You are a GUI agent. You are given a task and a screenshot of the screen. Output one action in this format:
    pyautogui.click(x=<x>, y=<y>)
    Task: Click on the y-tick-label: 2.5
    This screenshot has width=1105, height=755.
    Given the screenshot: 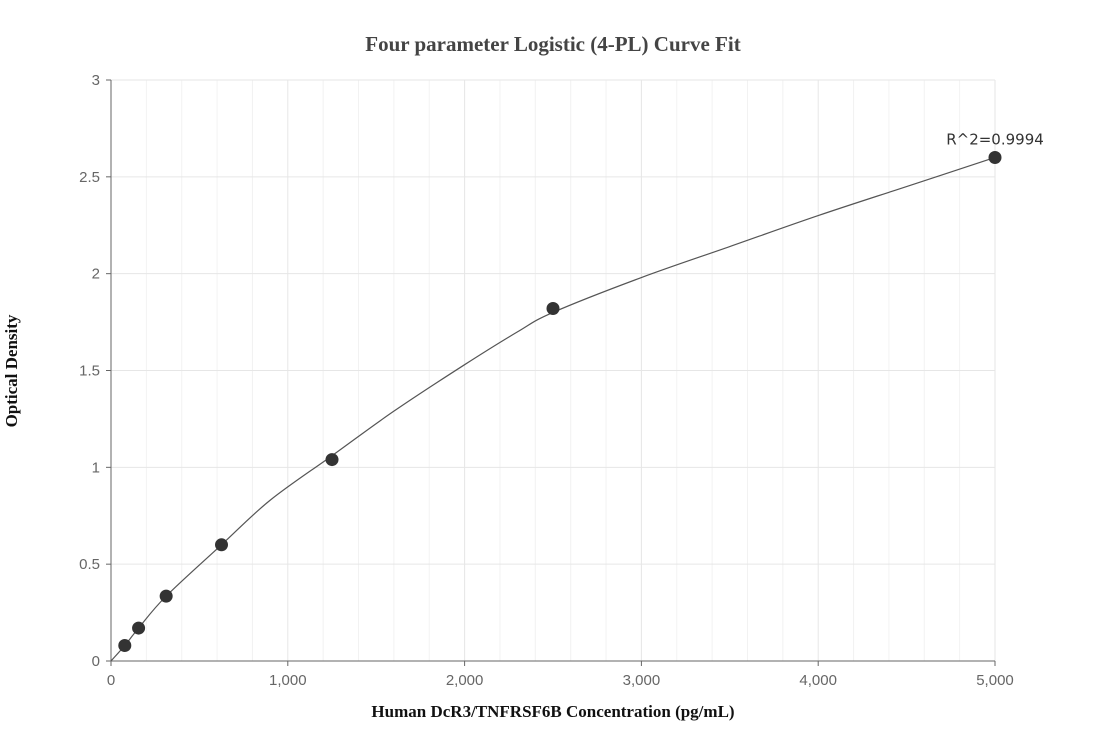 What is the action you would take?
    pyautogui.click(x=89, y=177)
    